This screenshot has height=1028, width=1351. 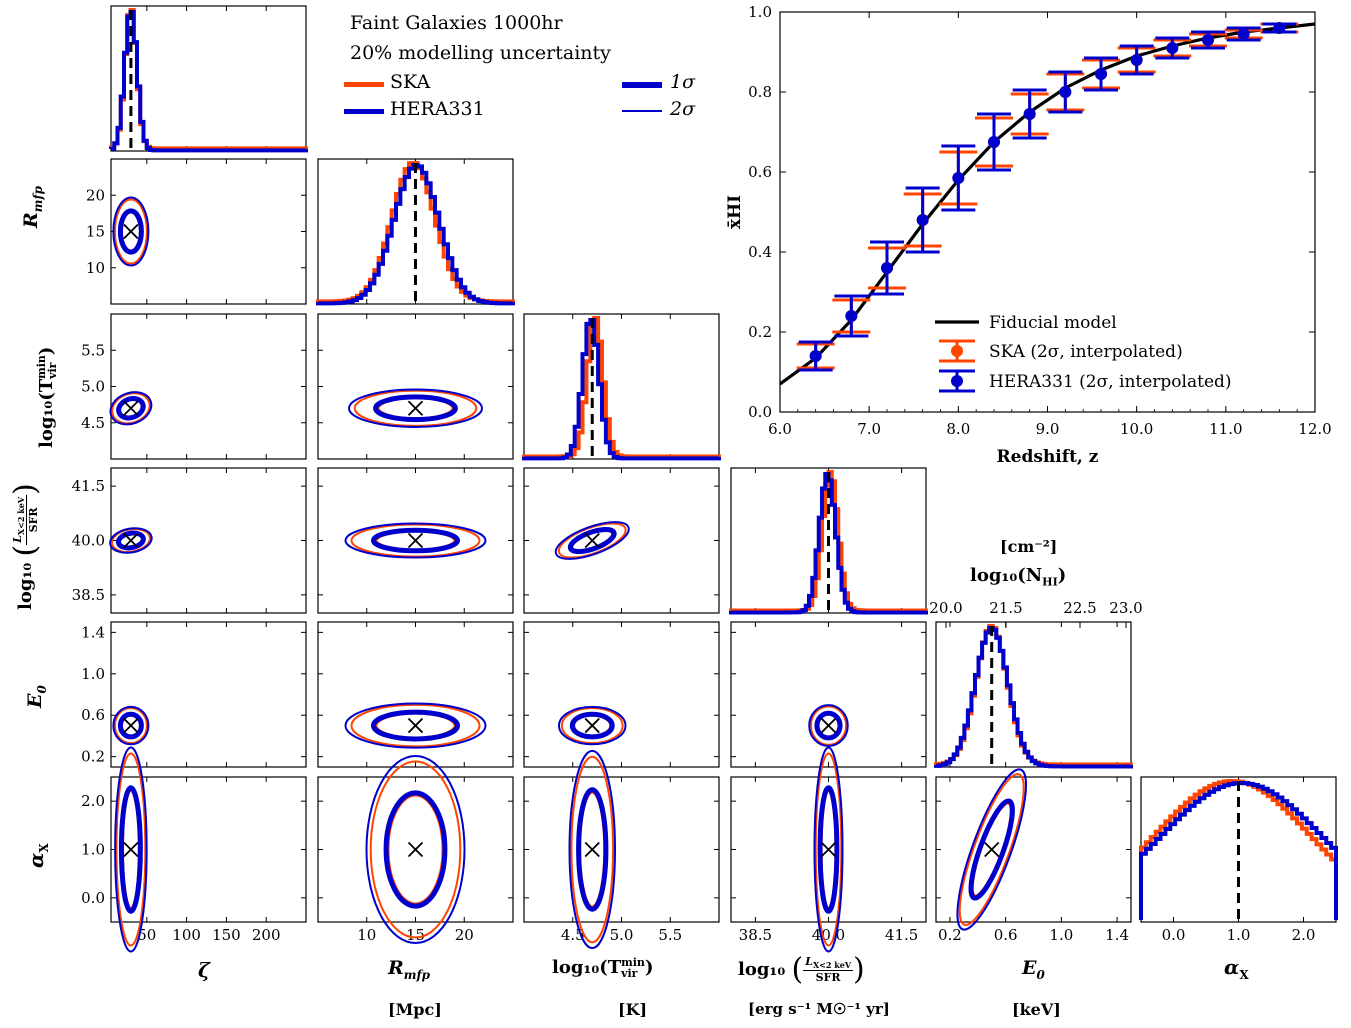 I want to click on y-tick-label: 0.0, so click(x=93, y=898).